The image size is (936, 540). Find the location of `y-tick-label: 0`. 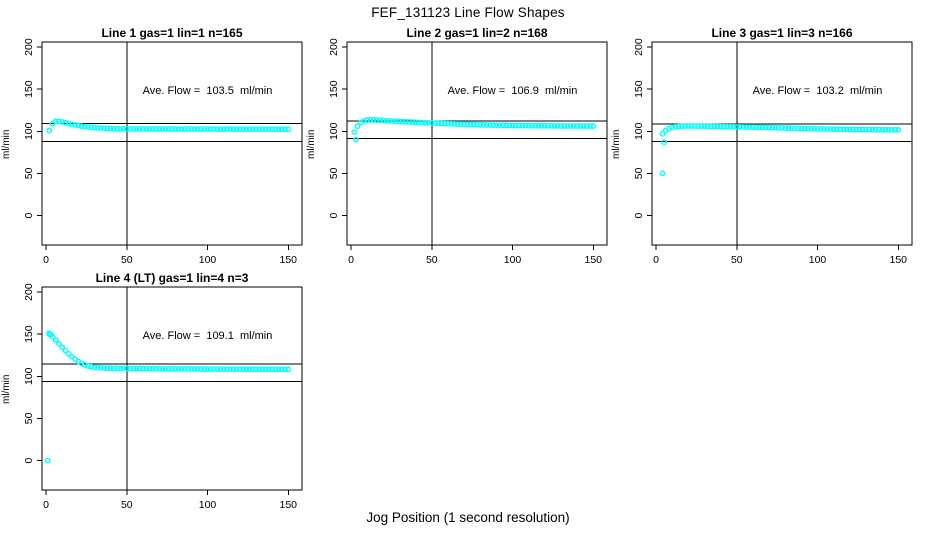

y-tick-label: 0 is located at coordinates (334, 215).